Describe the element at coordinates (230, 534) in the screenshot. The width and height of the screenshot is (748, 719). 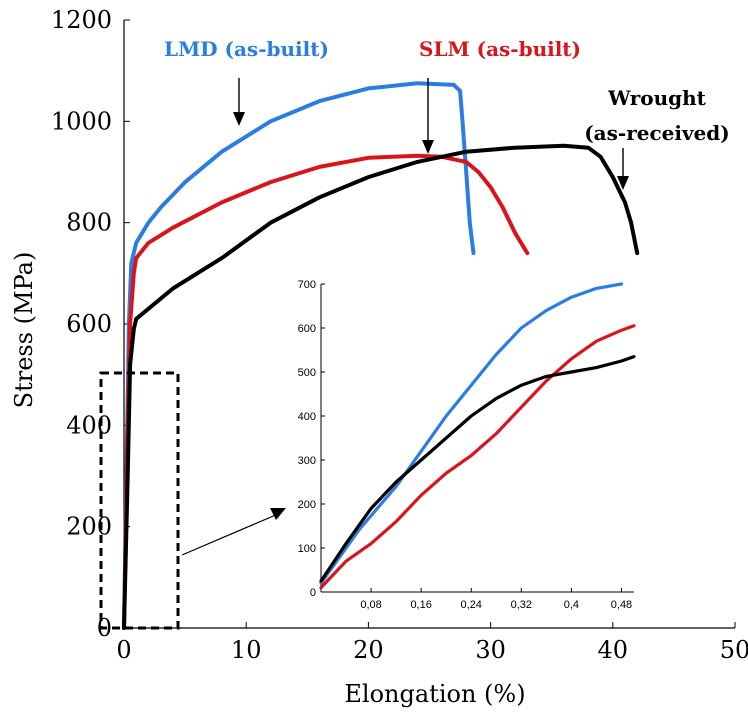
I see `zoom-pointer-line` at that location.